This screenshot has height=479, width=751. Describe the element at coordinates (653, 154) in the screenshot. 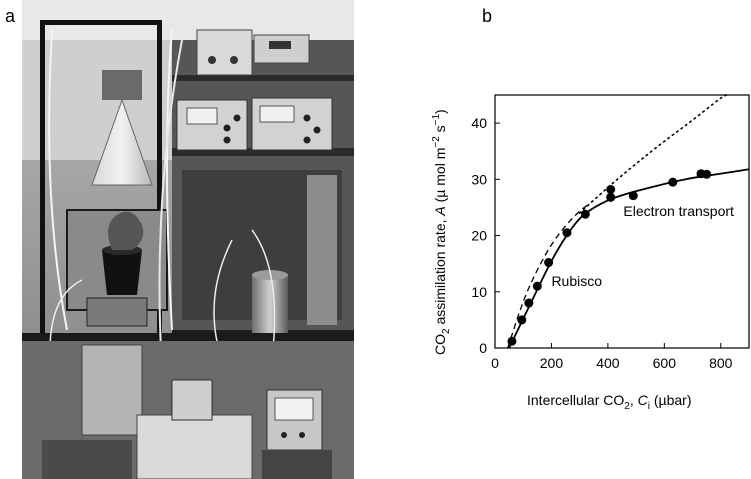

I see `curve-dotted` at that location.